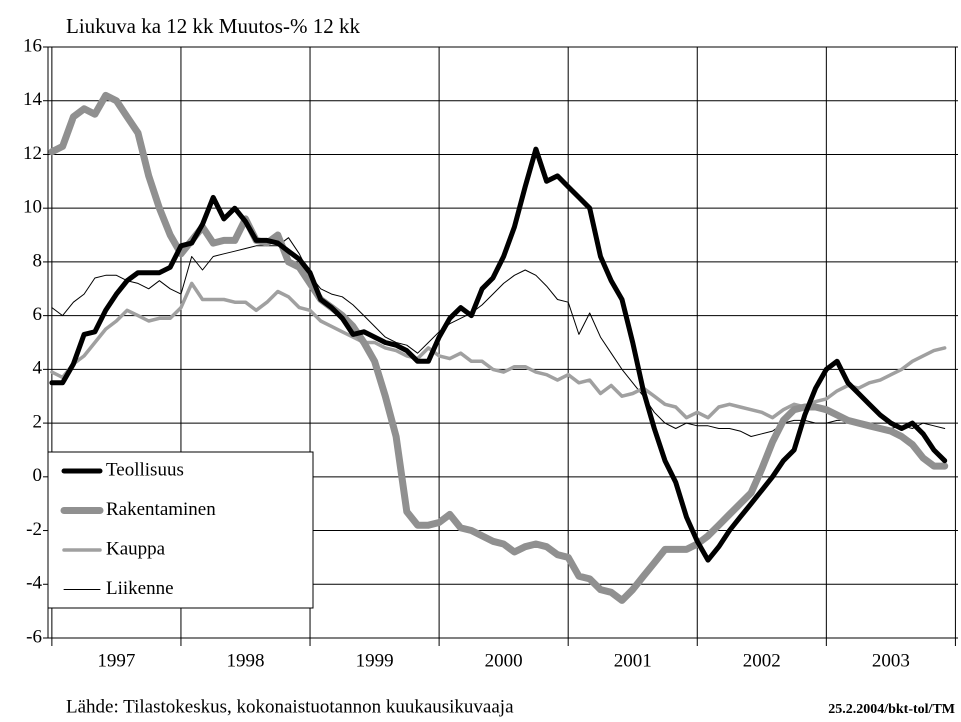  What do you see at coordinates (38, 475) in the screenshot?
I see `y-tick-label: 0` at bounding box center [38, 475].